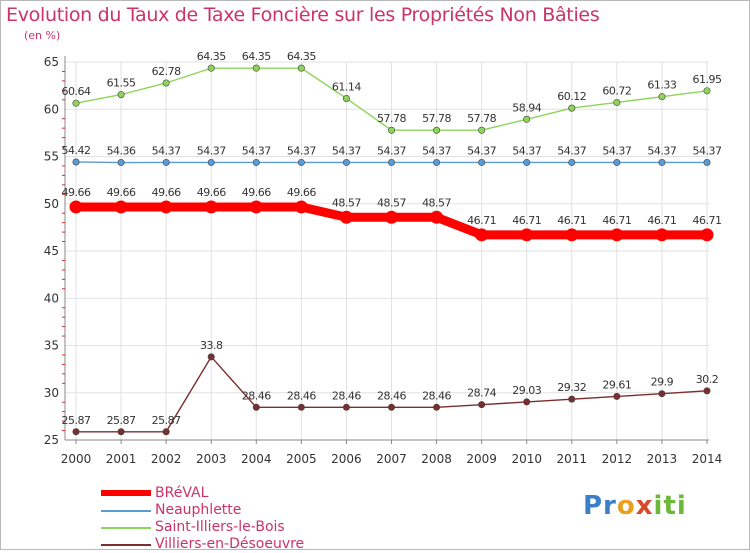 This screenshot has width=750, height=553. Describe the element at coordinates (76, 420) in the screenshot. I see `data-label-3-0: 25.87` at that location.